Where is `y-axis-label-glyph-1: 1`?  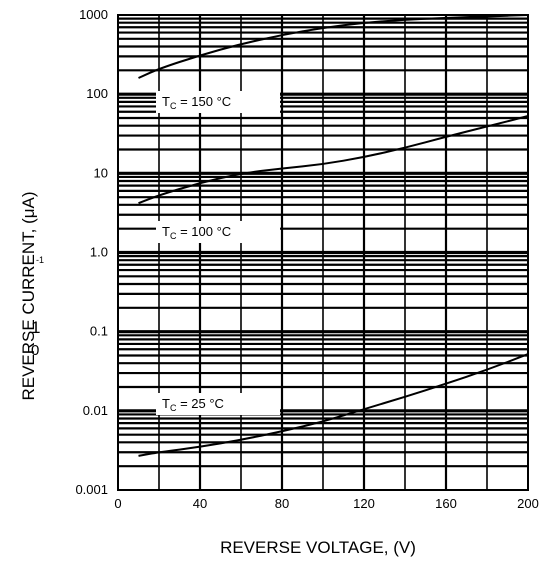
y-axis-label-glyph-1: 1 is located at coordinates (35, 327).